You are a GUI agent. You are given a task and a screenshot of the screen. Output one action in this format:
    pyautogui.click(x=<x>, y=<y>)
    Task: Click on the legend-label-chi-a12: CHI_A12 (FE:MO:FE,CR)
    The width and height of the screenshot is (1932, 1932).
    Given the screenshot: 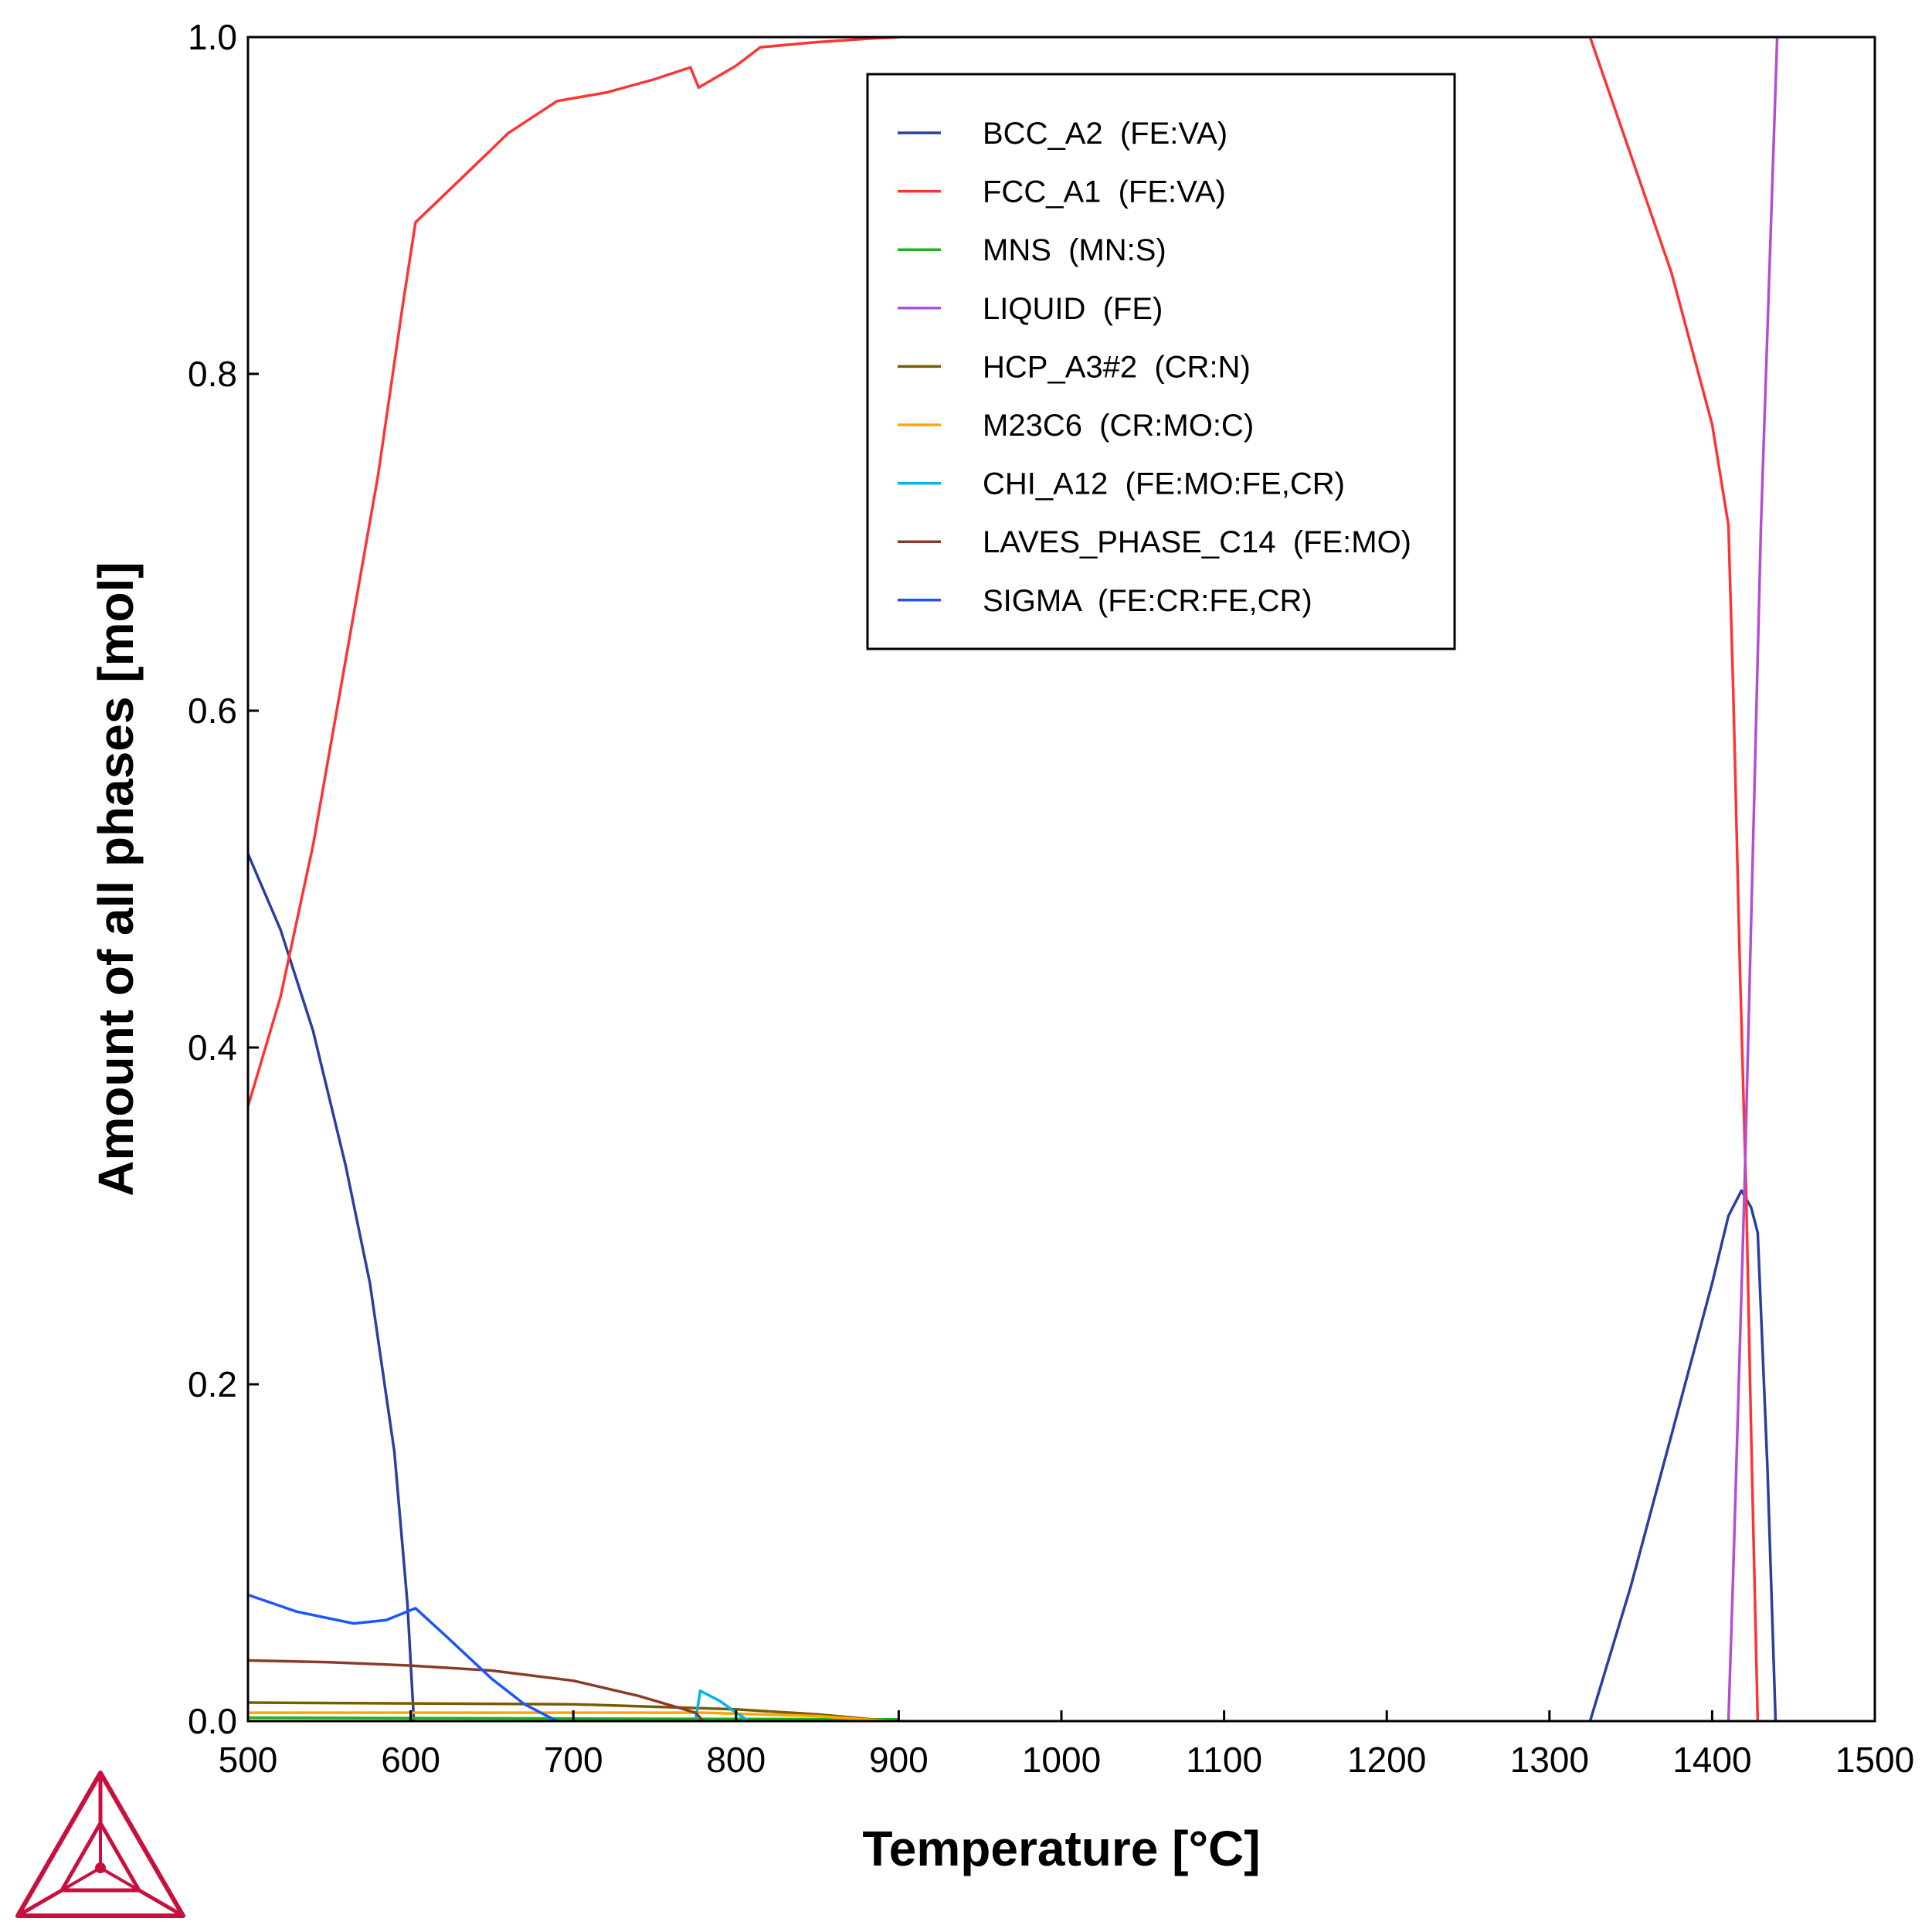 What is the action you would take?
    pyautogui.click(x=1164, y=484)
    